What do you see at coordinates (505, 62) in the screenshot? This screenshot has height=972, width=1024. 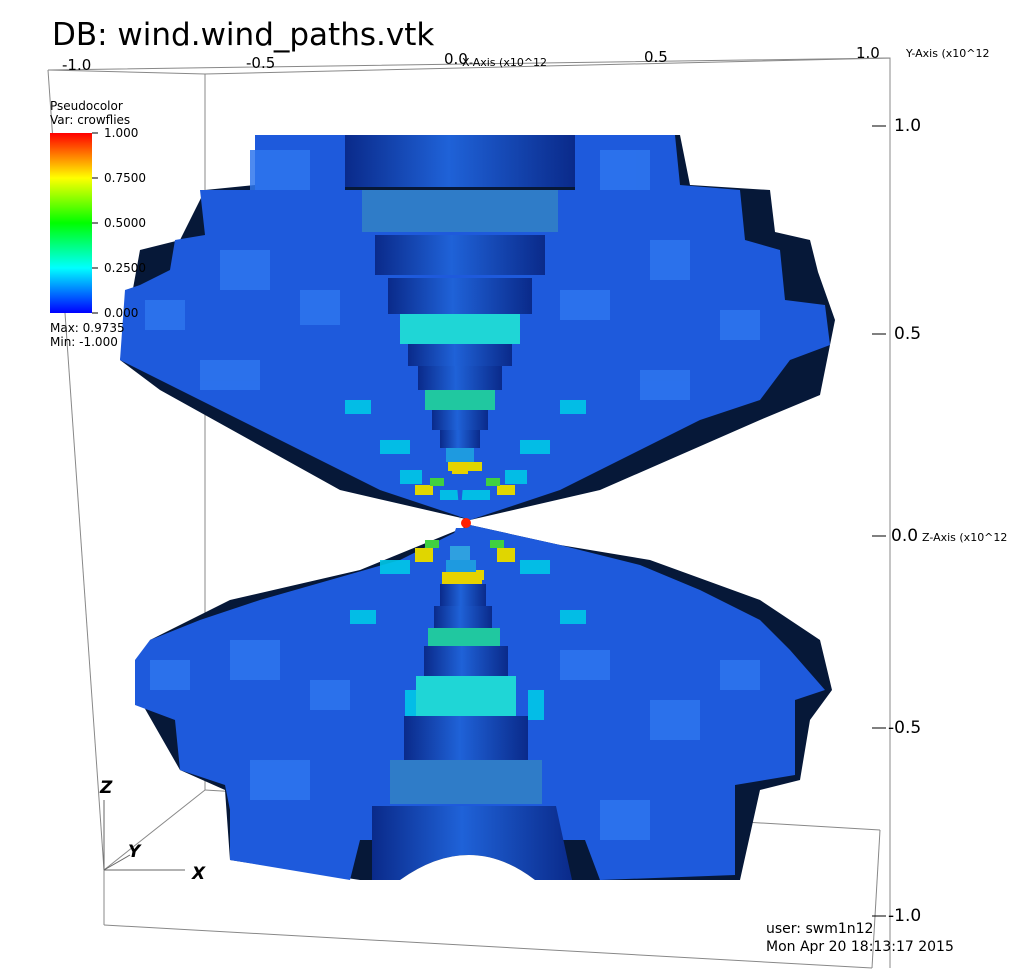 I see `x-axis-title: X-Axis (x10^12` at bounding box center [505, 62].